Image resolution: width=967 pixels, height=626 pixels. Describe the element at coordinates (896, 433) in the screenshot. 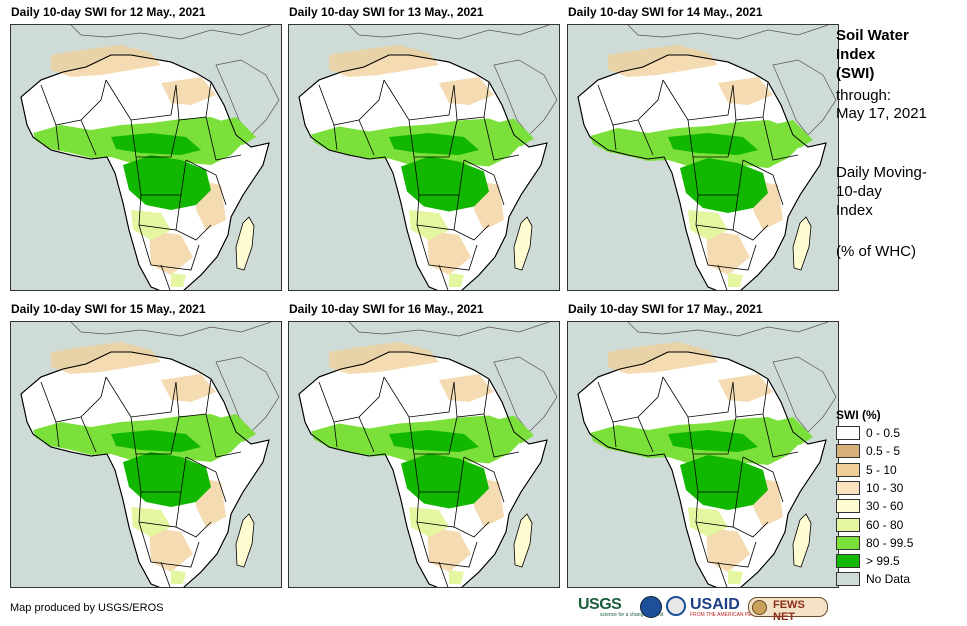

I see `legend-item: 0 - 0.5` at that location.